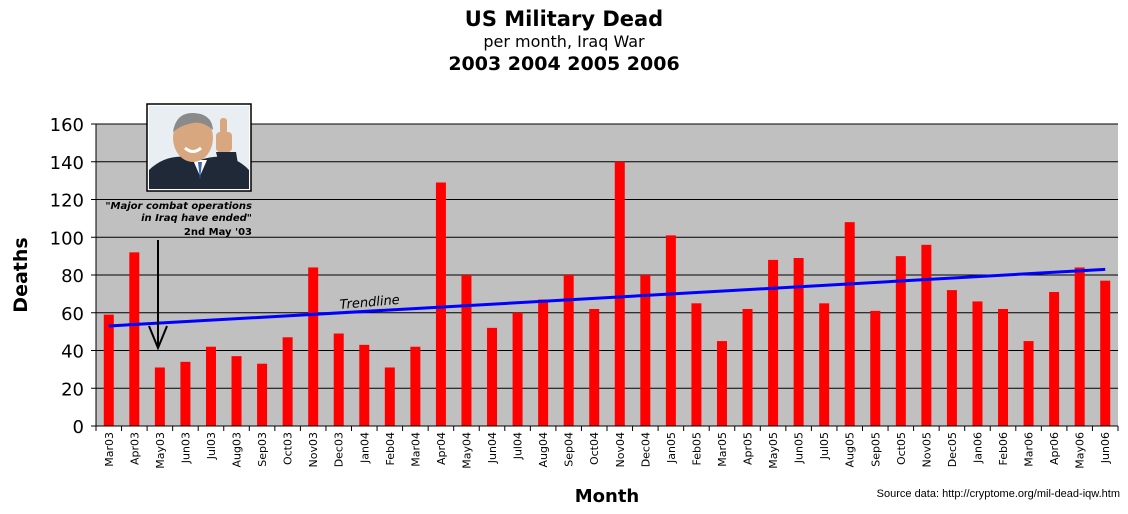  What do you see at coordinates (390, 448) in the screenshot?
I see `x-tick-label: Feb04` at bounding box center [390, 448].